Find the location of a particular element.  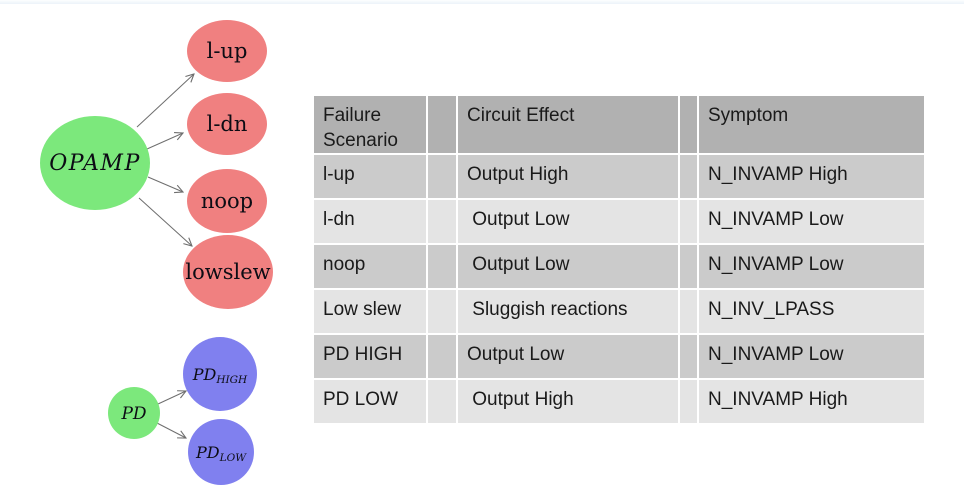

node-label-noop: noop is located at coordinates (227, 201).